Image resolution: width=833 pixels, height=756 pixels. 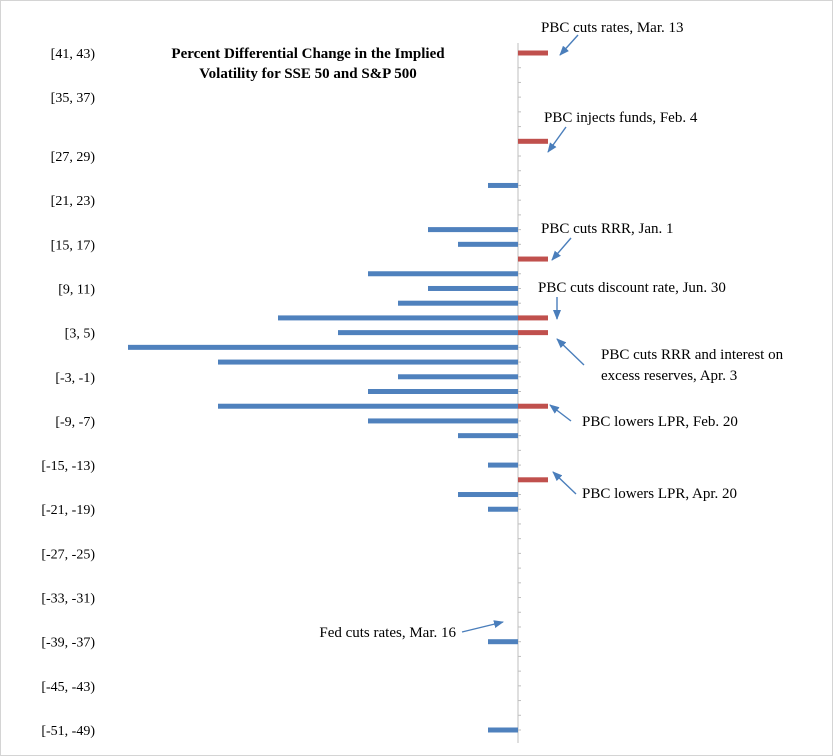 I want to click on annotation-label: PBC injects funds, Feb. 4, so click(x=621, y=118).